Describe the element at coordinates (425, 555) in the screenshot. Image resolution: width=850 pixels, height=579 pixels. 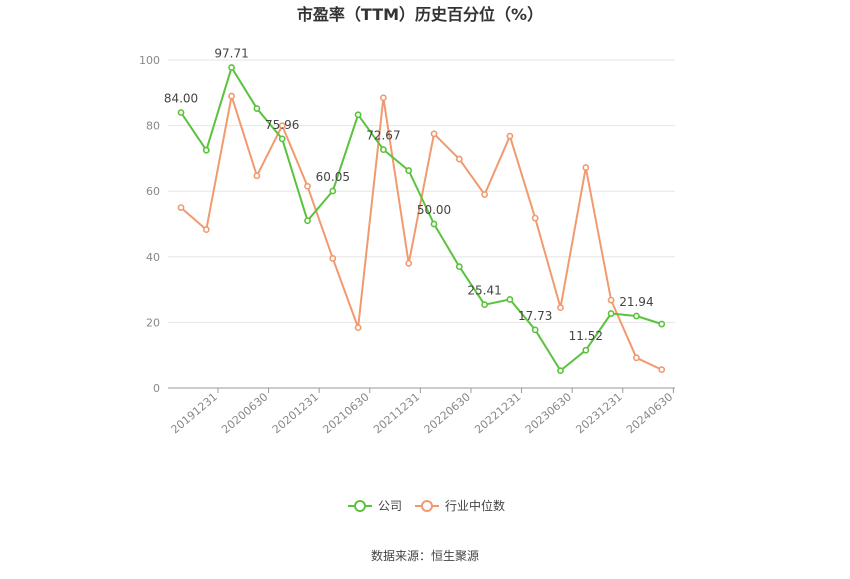
I see `source-note: 数据来源：恒生聚源` at that location.